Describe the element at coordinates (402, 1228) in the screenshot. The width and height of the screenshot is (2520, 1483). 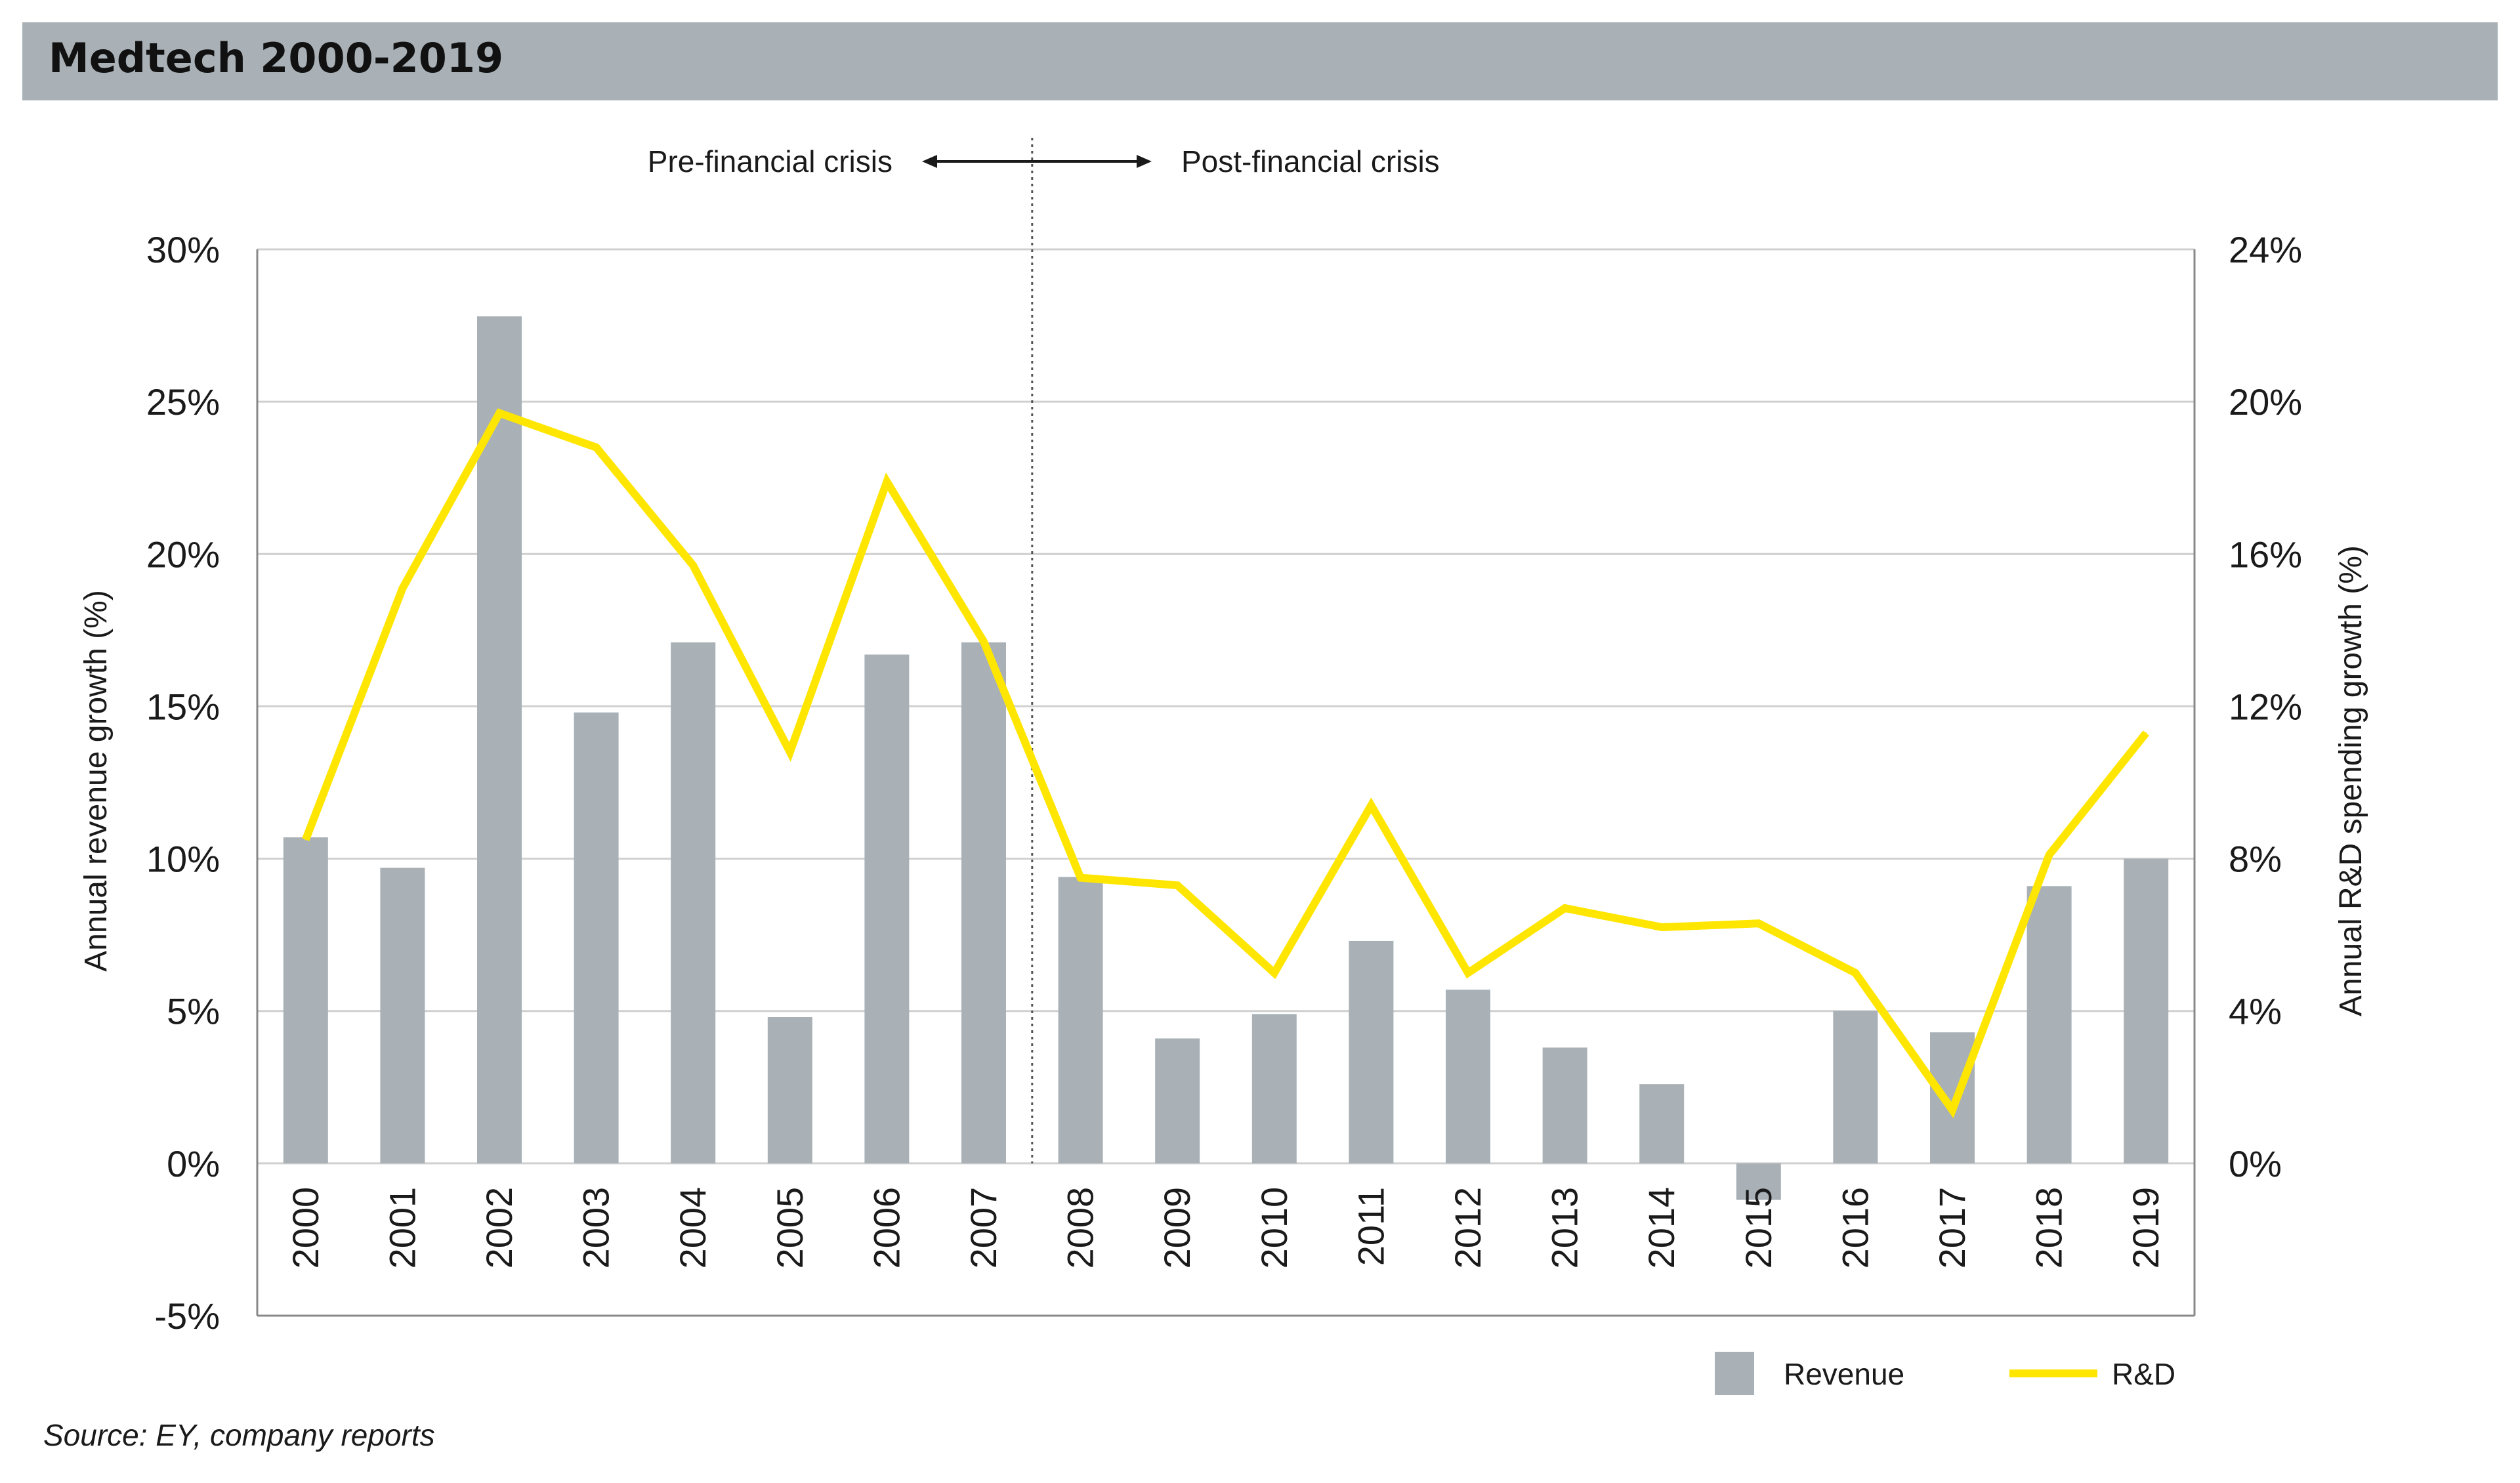
I see `x-tick-label: 2001` at that location.